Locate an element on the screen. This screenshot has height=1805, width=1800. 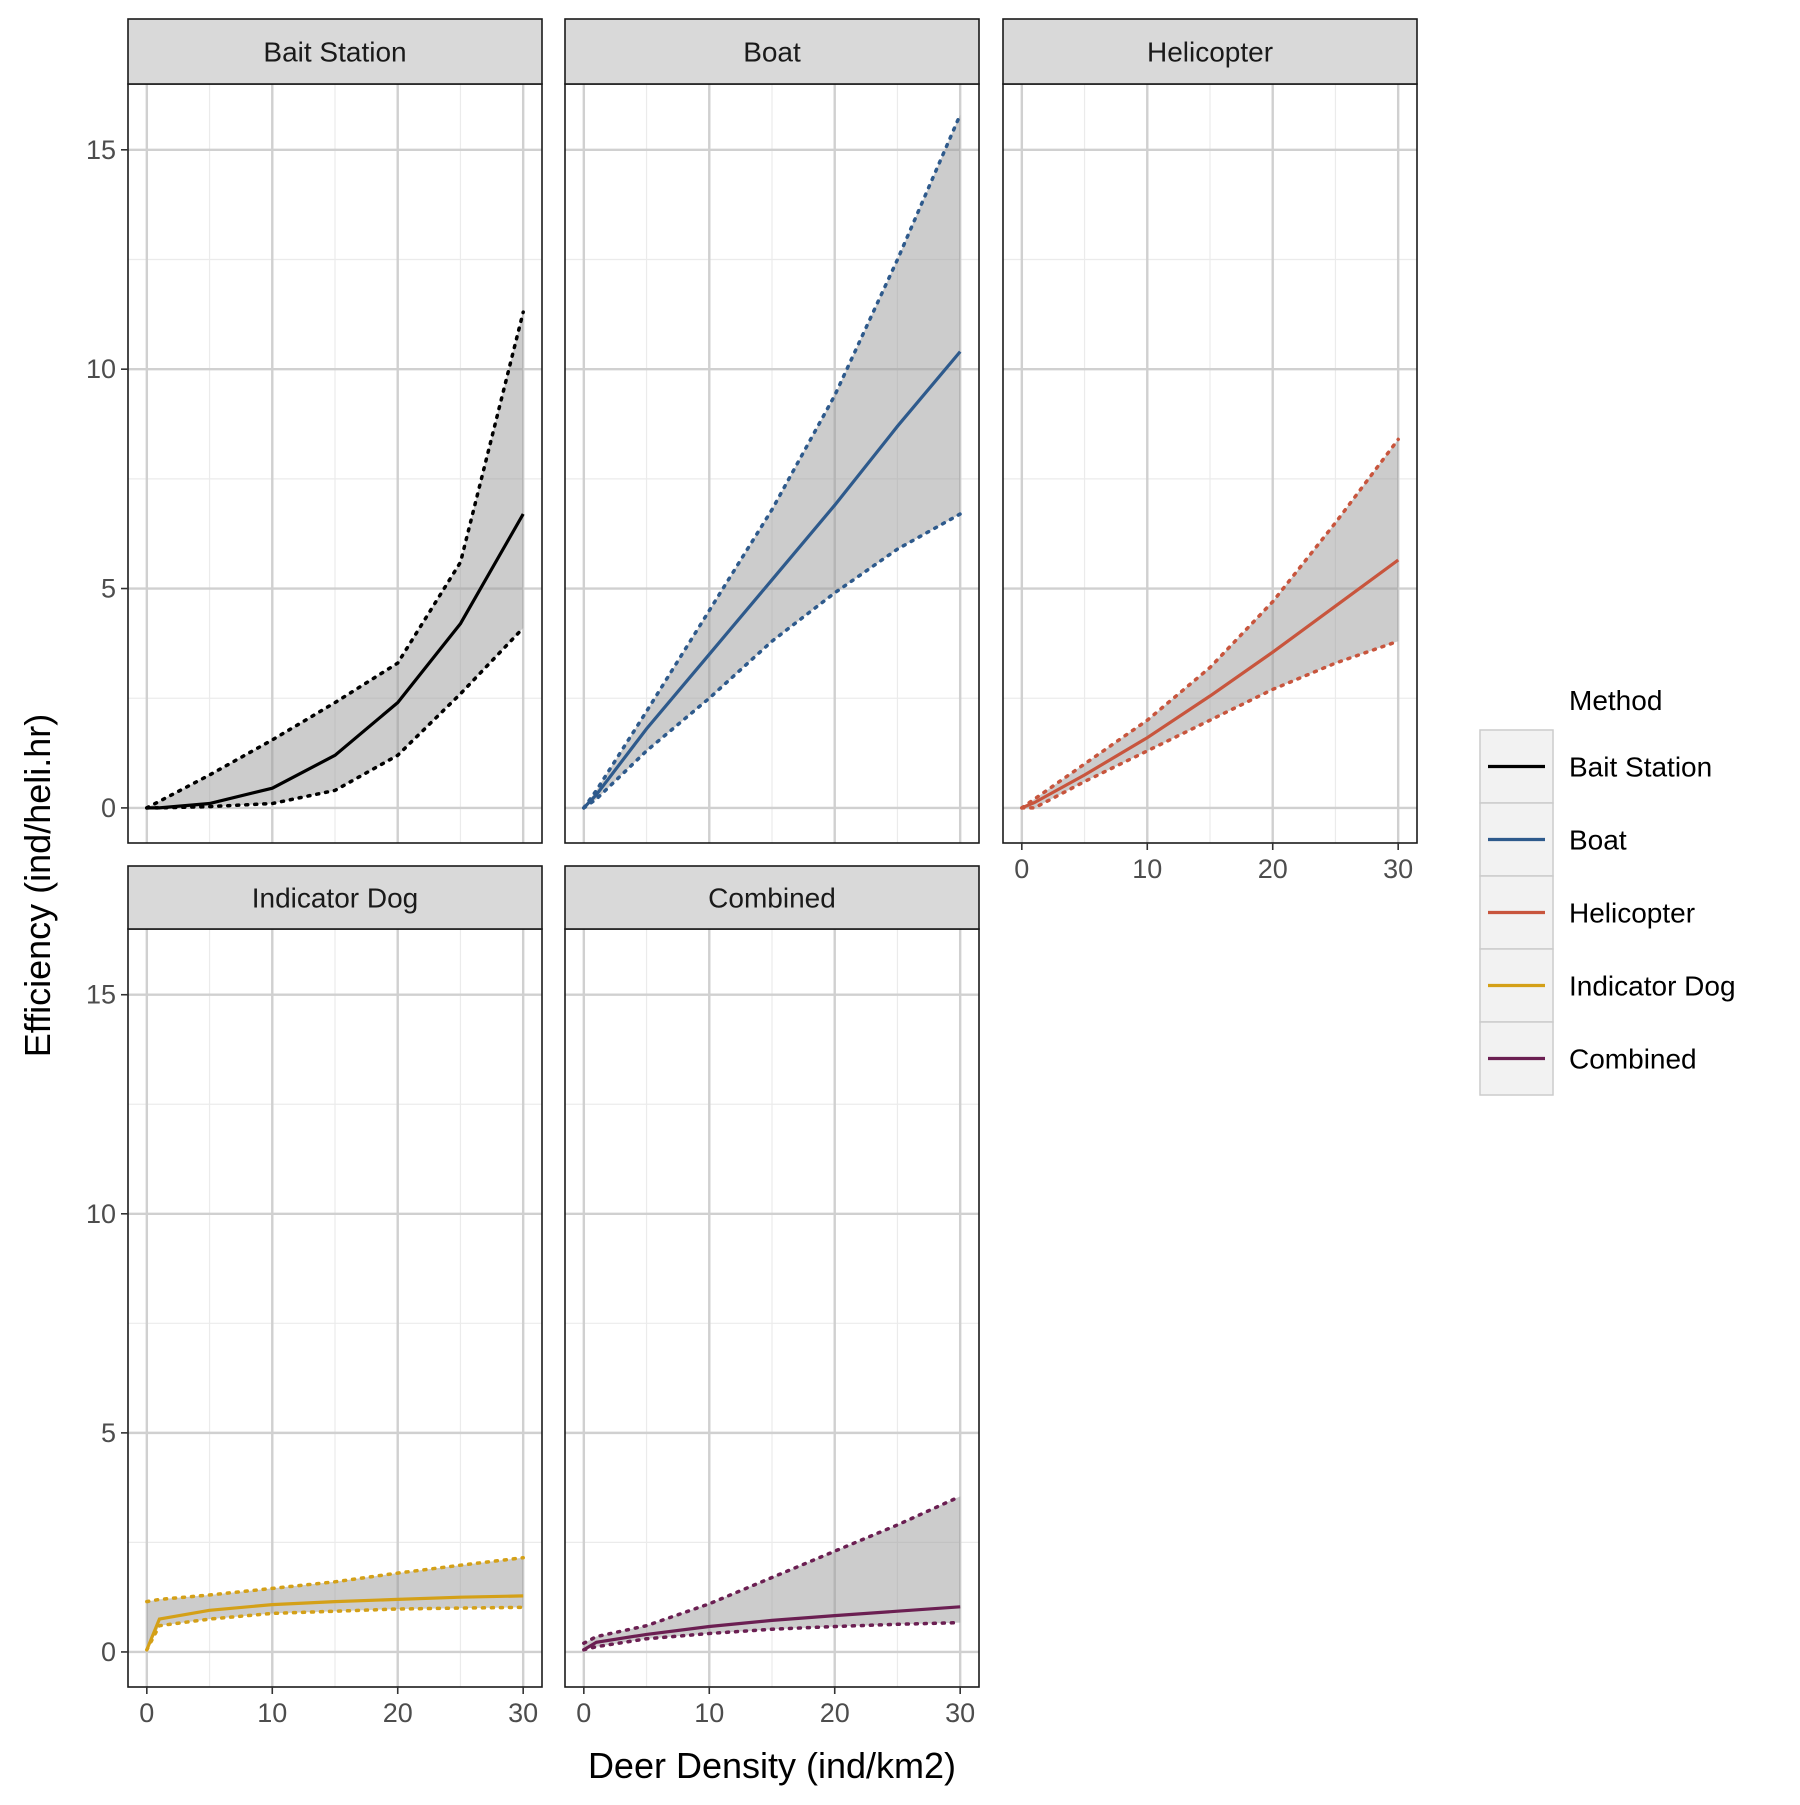
panel-boat: Boat is located at coordinates (772, 431).